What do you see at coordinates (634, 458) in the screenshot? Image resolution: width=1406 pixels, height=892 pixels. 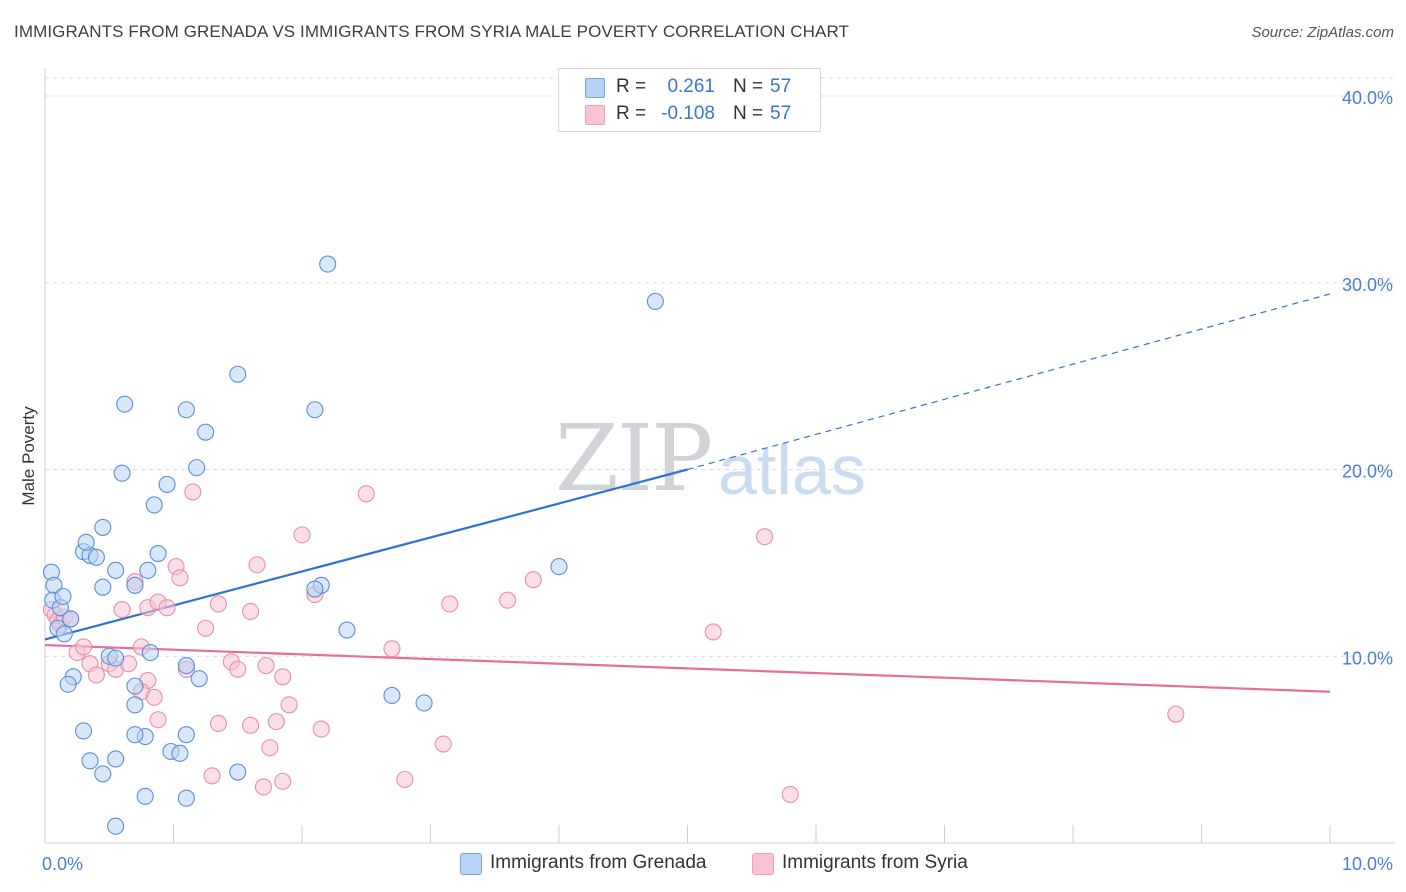 I see `watermark-zip: ZIP` at bounding box center [634, 458].